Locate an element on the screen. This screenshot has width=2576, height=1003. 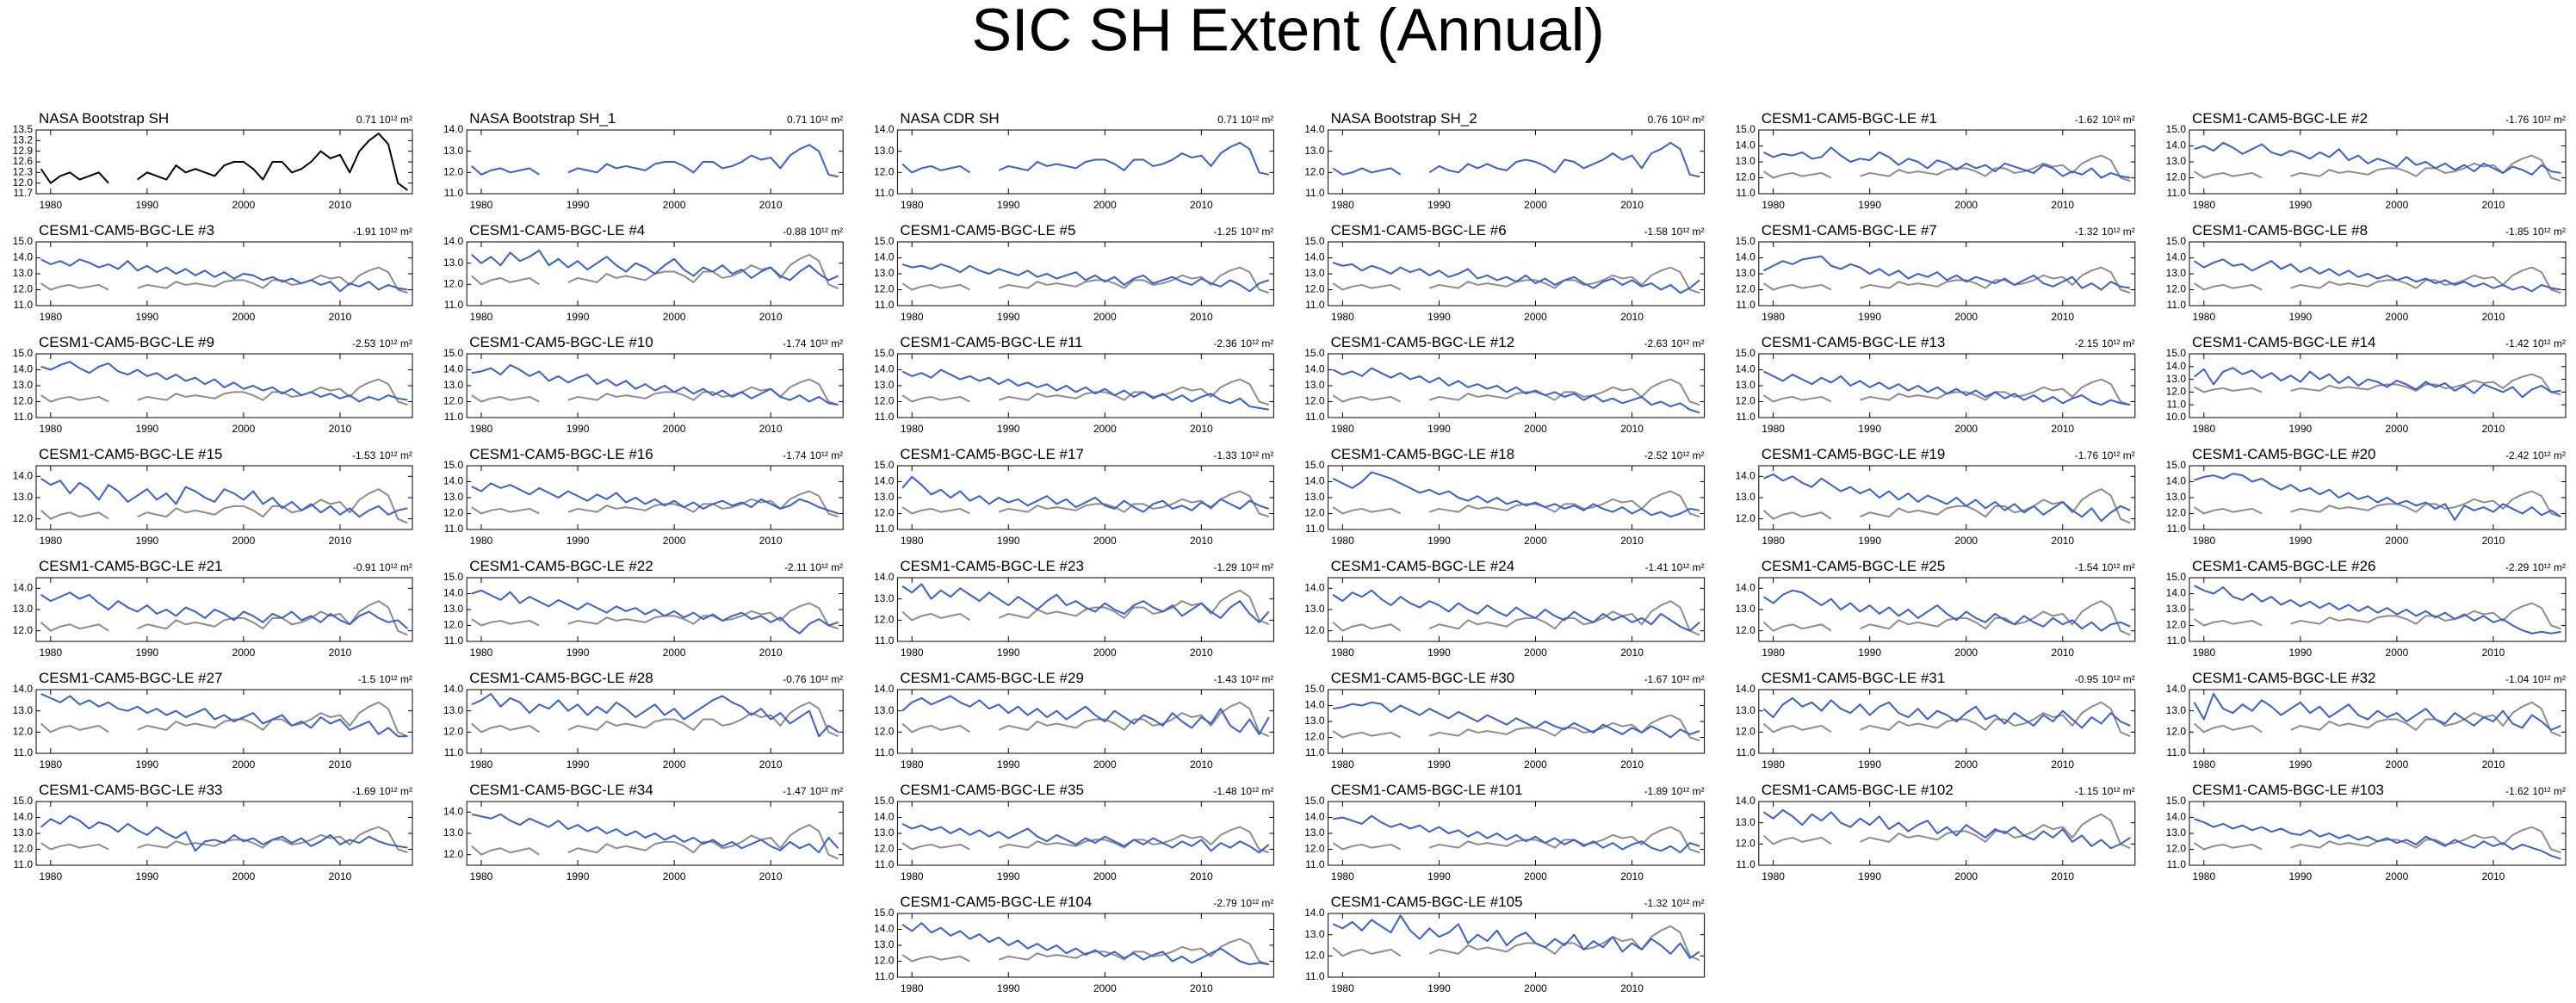
panel-title: CESM1-CAM5-BGC-LE #22 is located at coordinates (561, 566).